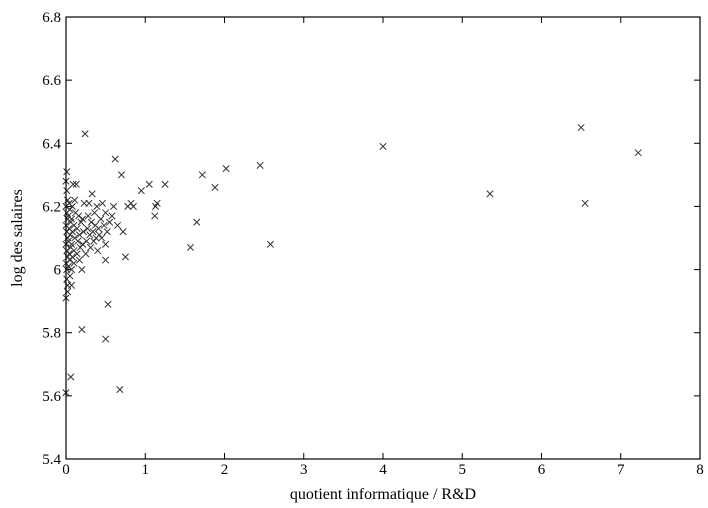 The height and width of the screenshot is (508, 708). What do you see at coordinates (463, 470) in the screenshot?
I see `x-tick-label: 5` at bounding box center [463, 470].